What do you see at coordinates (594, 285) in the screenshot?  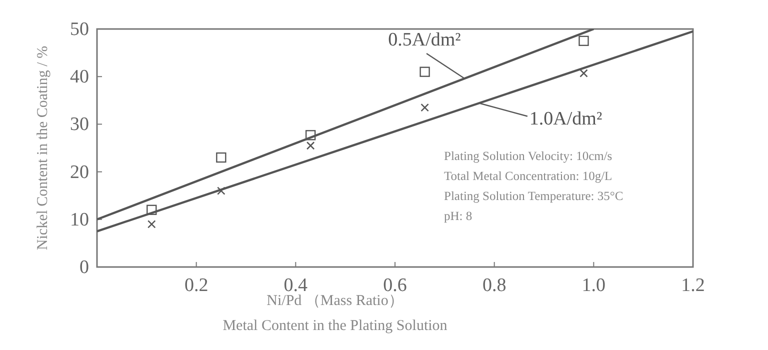 I see `x-tick-label: 1.0` at bounding box center [594, 285].